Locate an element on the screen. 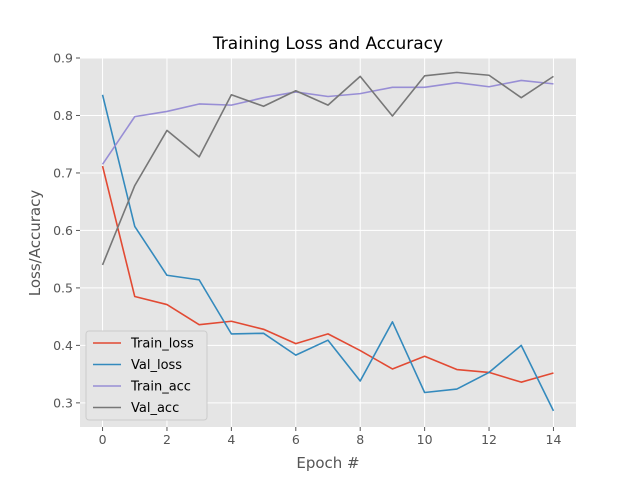  y-tick-label: 0.5 is located at coordinates (63, 287).